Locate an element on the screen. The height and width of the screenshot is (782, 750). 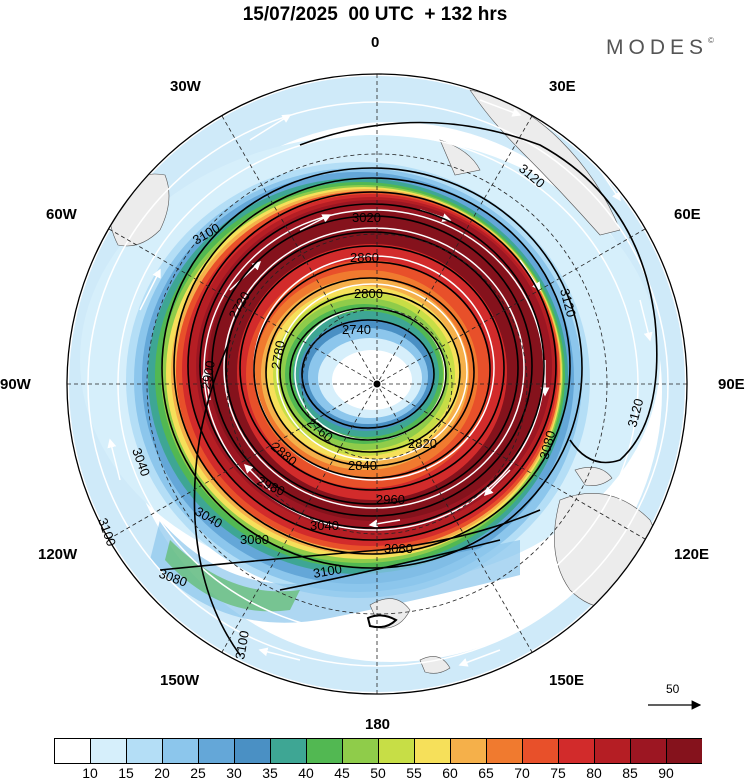
colorbar-tick-label: 45 is located at coordinates (342, 773).